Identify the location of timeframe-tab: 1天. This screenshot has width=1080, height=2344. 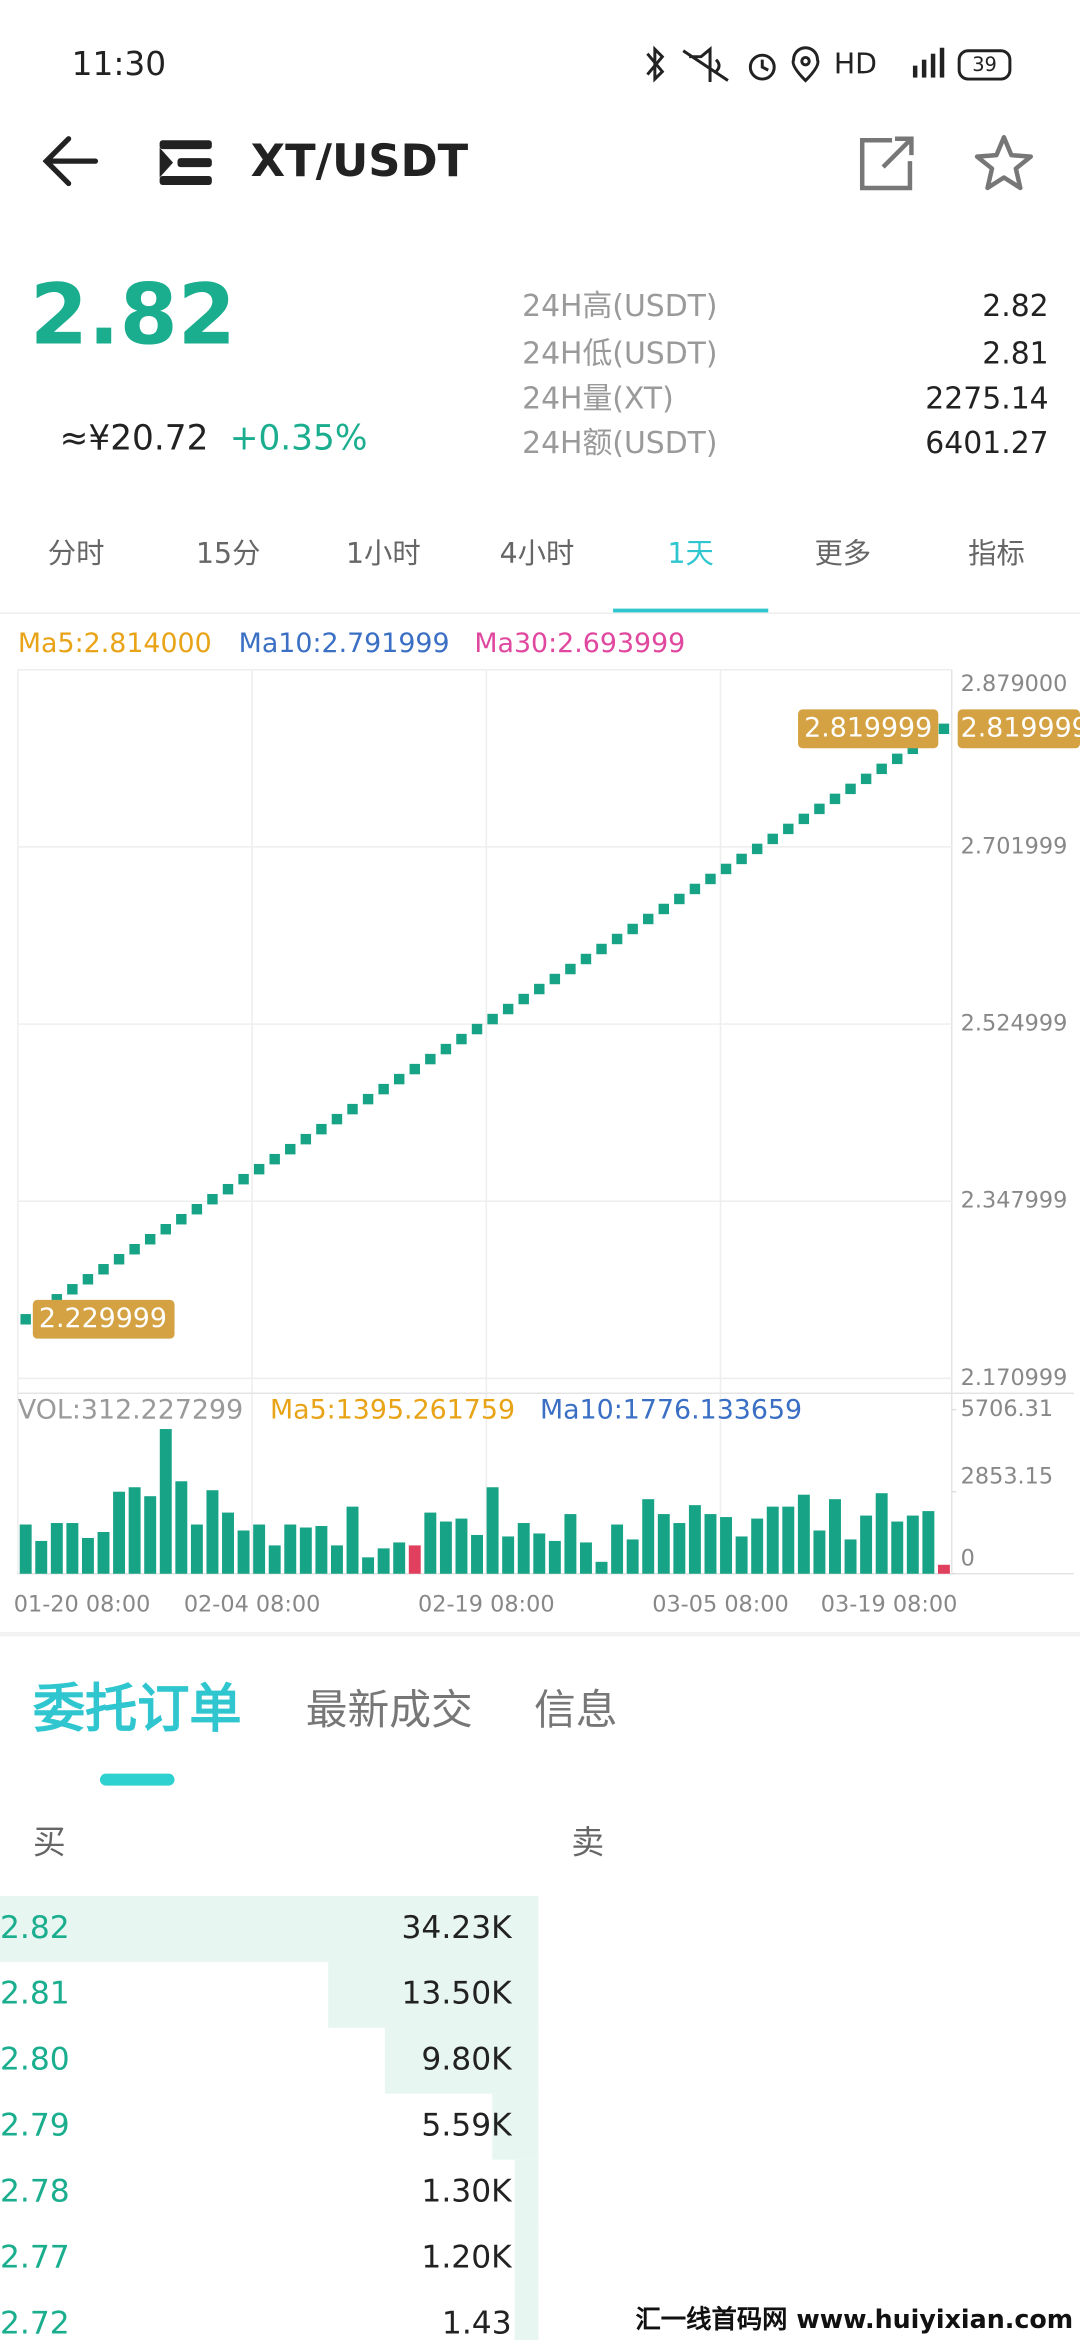
(690, 553).